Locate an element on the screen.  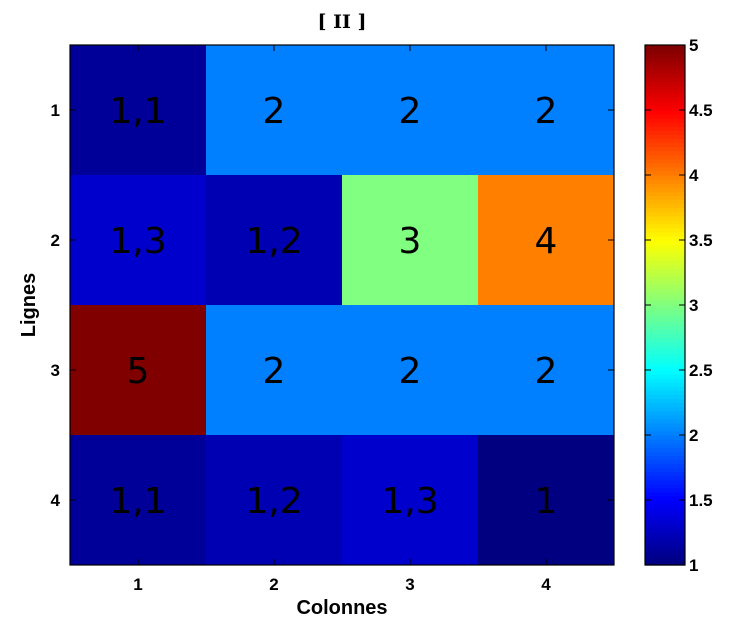
heatmap-cell-r4-c2 is located at coordinates (274, 500).